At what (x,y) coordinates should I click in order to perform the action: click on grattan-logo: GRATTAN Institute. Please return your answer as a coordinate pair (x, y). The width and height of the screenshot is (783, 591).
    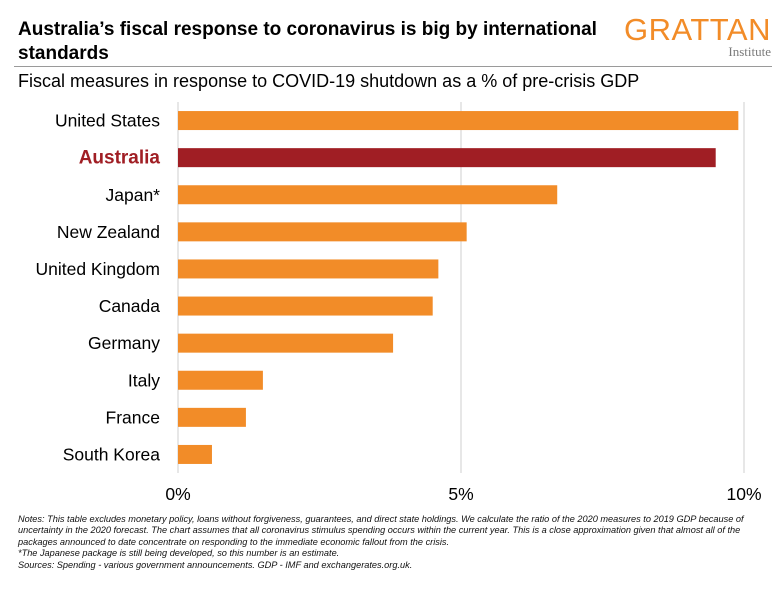
    Looking at the image, I should click on (697, 37).